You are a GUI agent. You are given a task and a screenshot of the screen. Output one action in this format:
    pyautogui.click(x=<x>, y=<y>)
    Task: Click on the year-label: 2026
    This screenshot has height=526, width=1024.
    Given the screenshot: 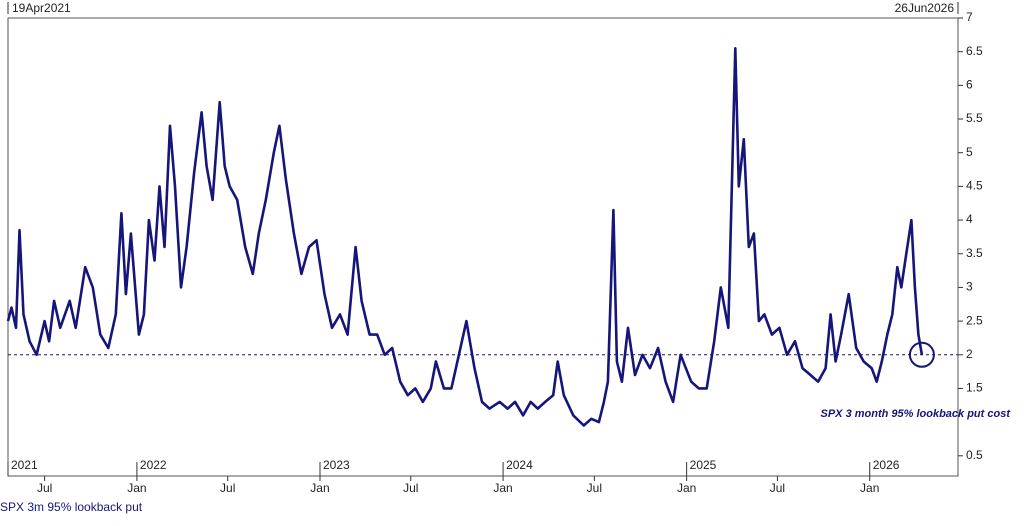 What is the action you would take?
    pyautogui.click(x=886, y=465)
    